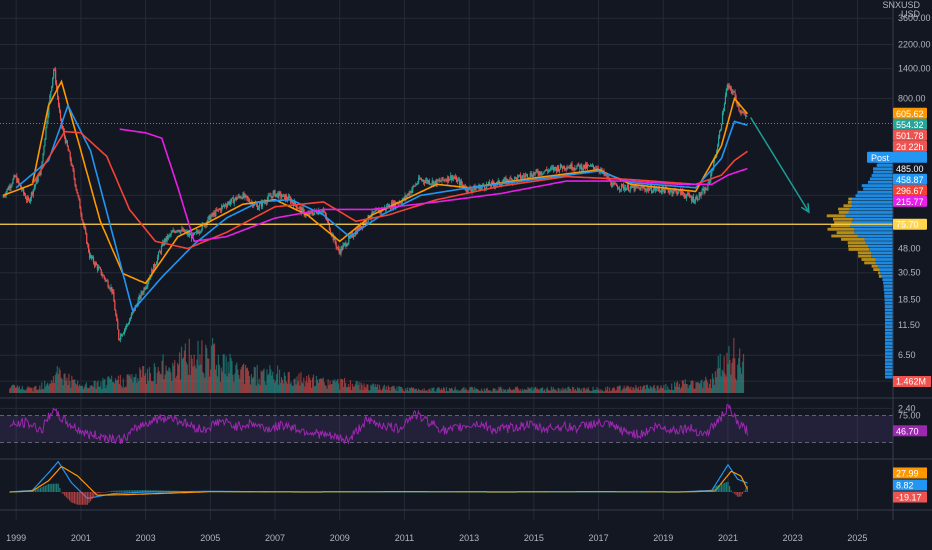 The width and height of the screenshot is (932, 550). Describe the element at coordinates (907, 431) in the screenshot. I see `rsi-tag-label: 46.70` at that location.